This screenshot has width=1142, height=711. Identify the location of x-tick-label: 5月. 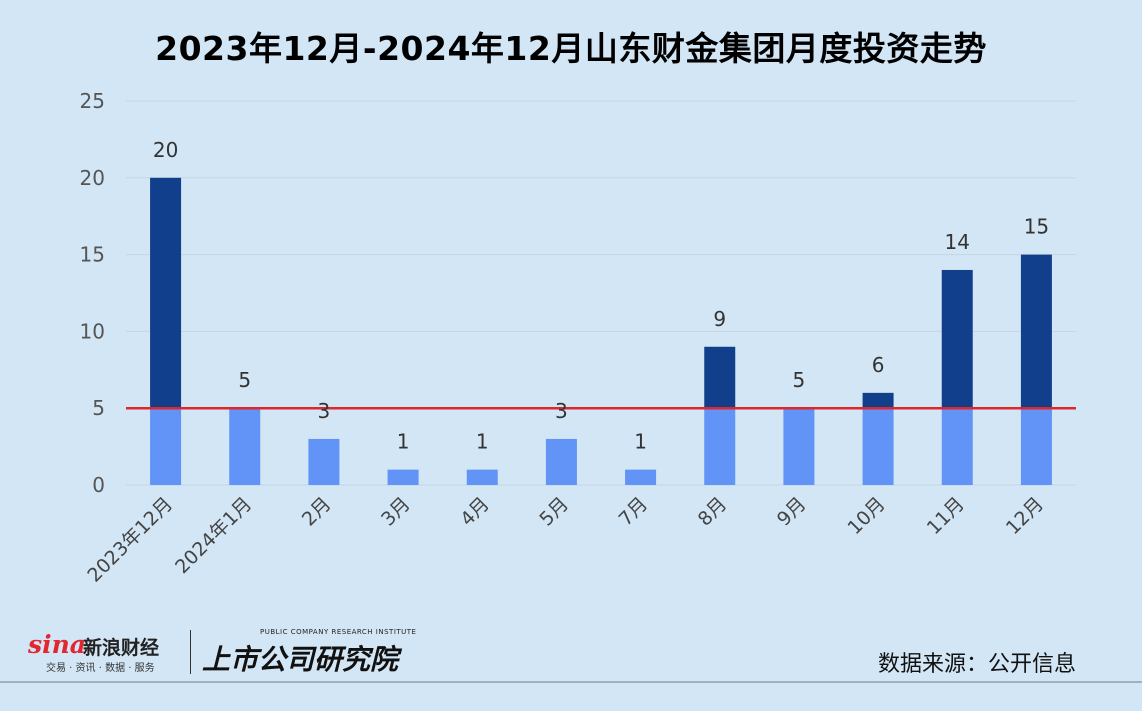
(554, 512).